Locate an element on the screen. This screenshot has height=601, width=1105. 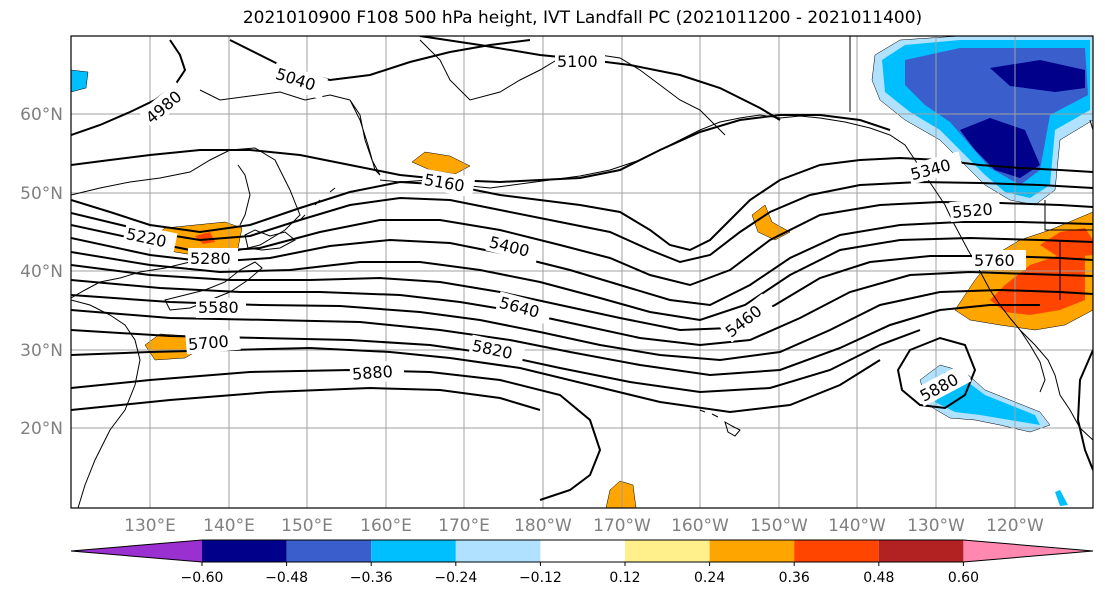
lon-label: 130°E is located at coordinates (150, 526).